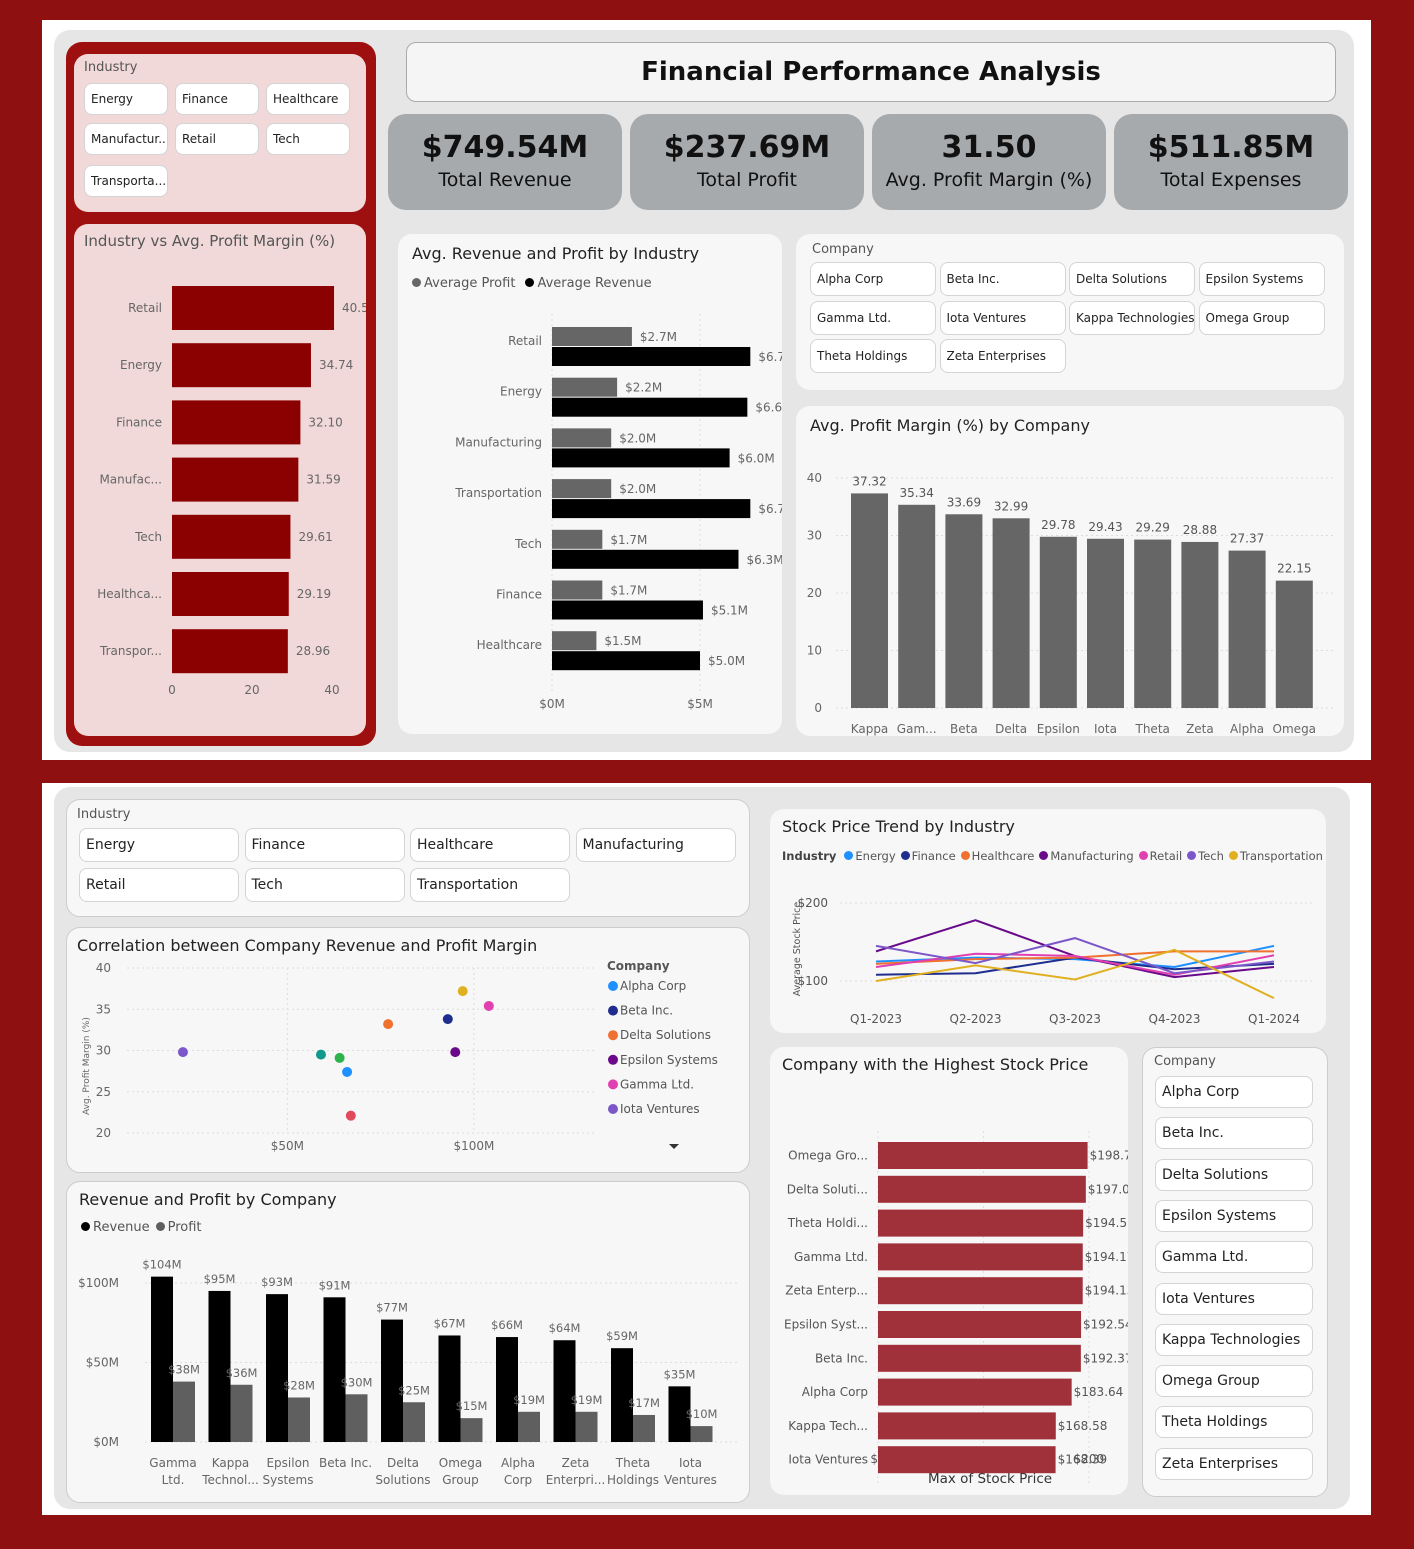  Describe the element at coordinates (313, 651) in the screenshot. I see `data-label: 28.96` at that location.